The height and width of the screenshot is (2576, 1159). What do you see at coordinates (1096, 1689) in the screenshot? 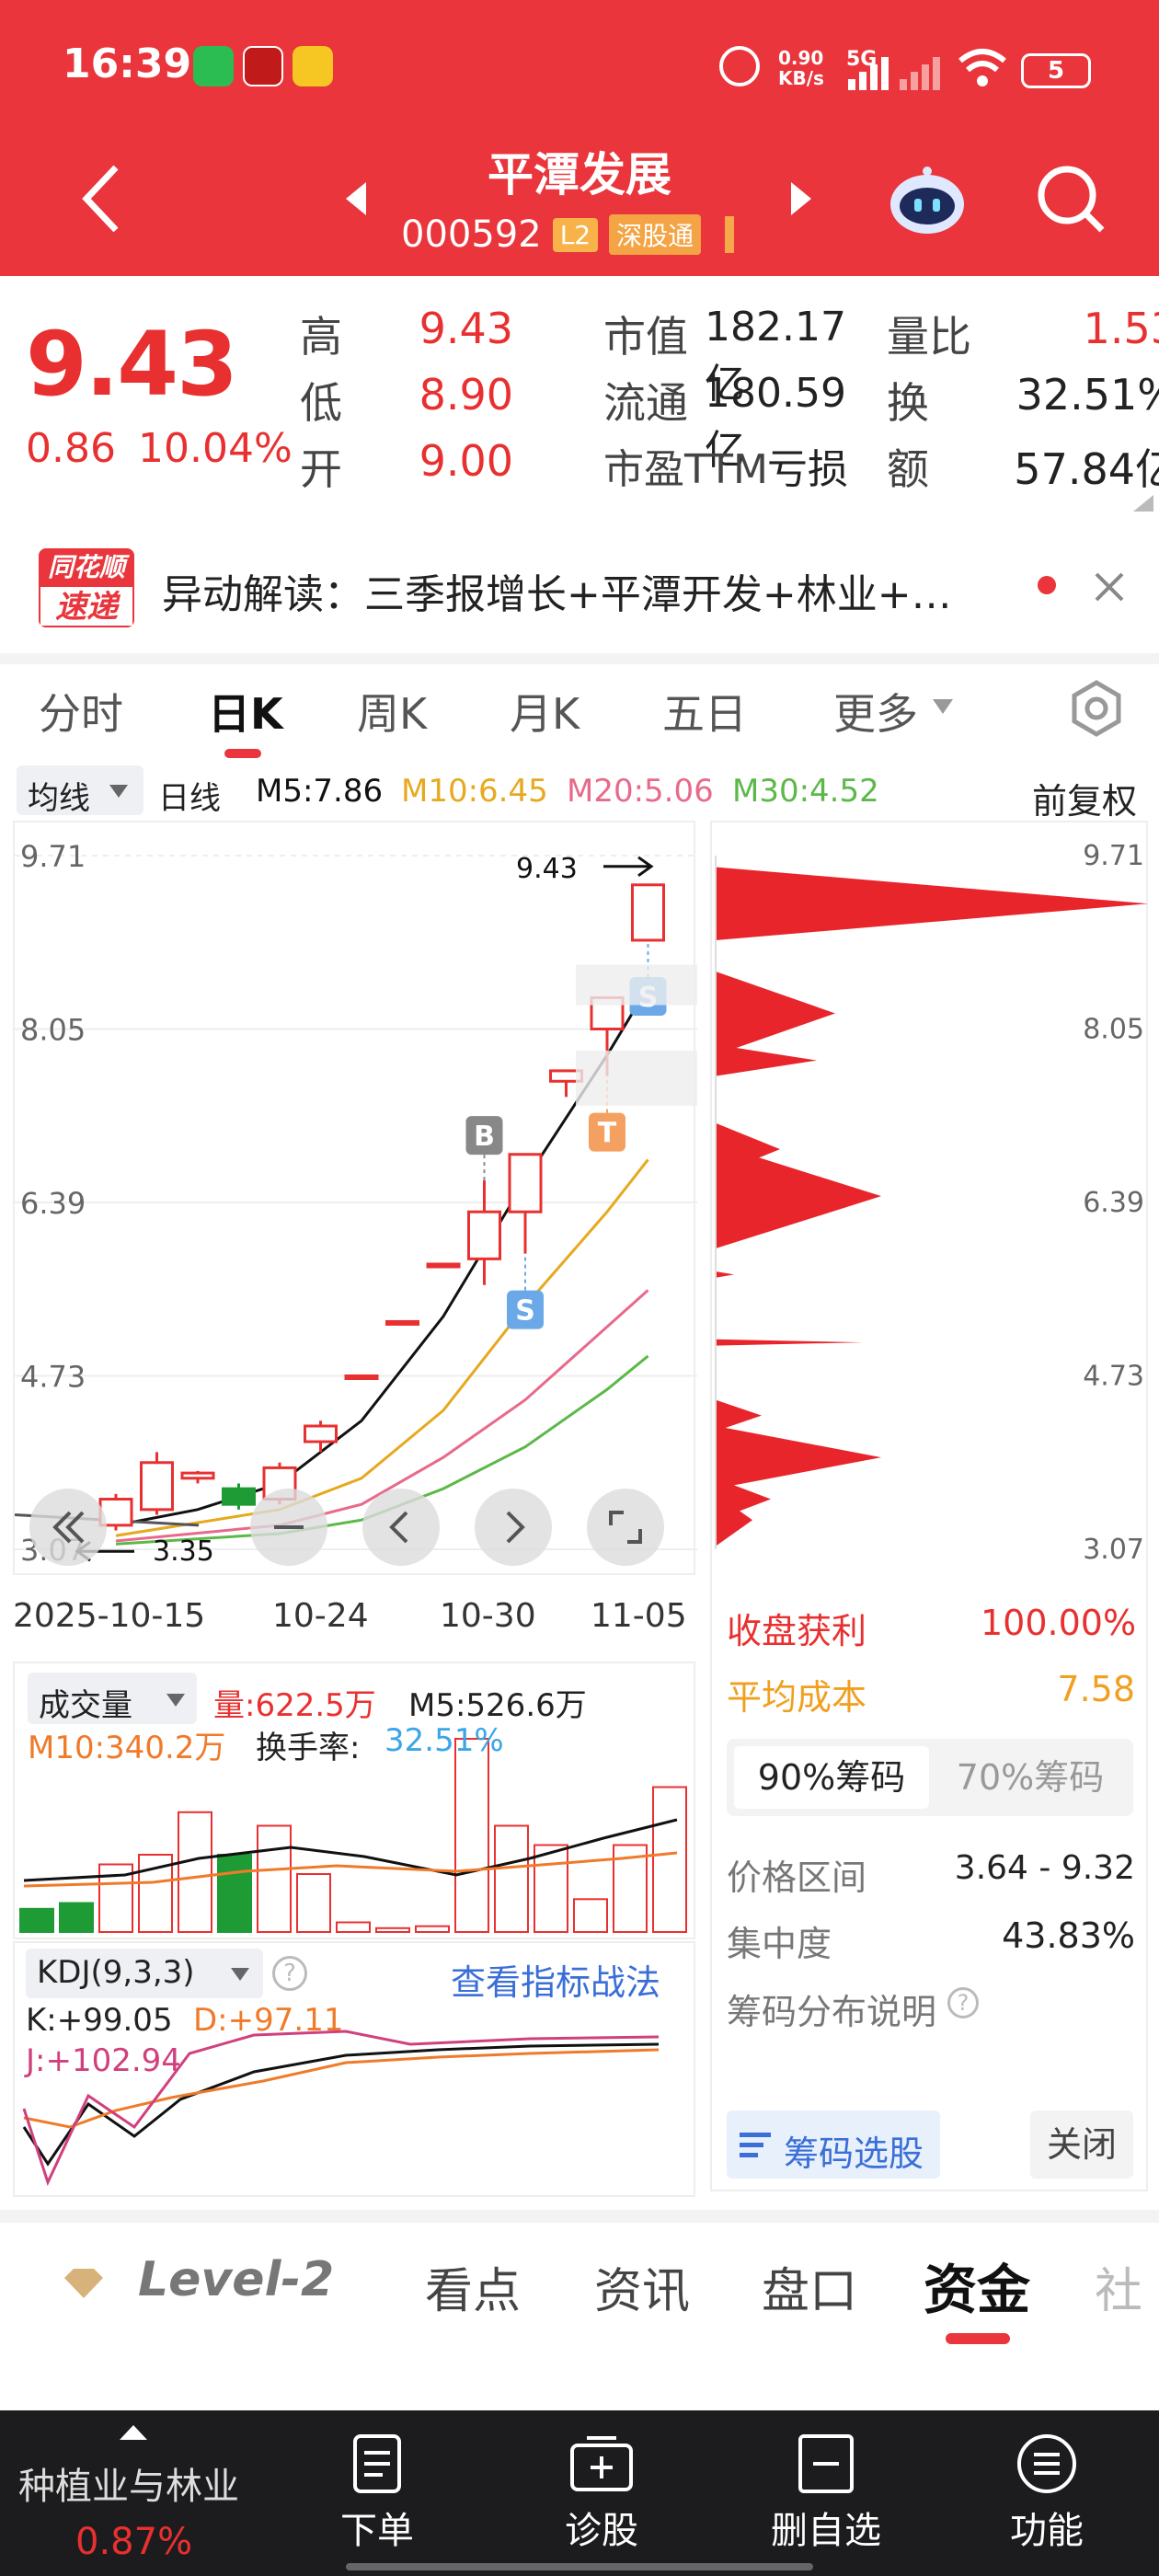
I see `avg-cost-value: 7.58` at bounding box center [1096, 1689].